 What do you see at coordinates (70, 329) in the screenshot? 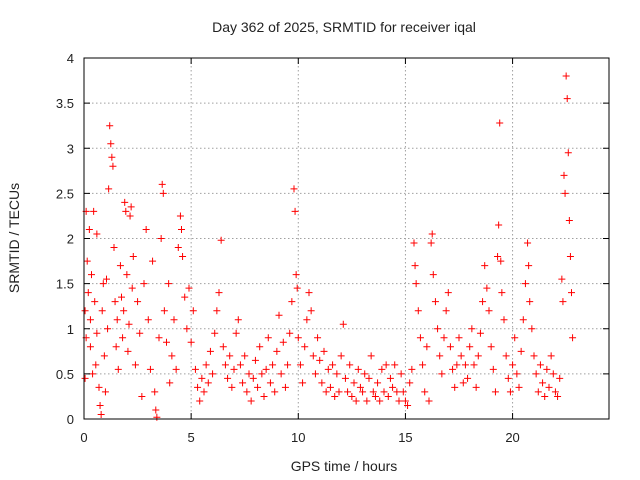
I see `y-tick-label: 1` at bounding box center [70, 329].